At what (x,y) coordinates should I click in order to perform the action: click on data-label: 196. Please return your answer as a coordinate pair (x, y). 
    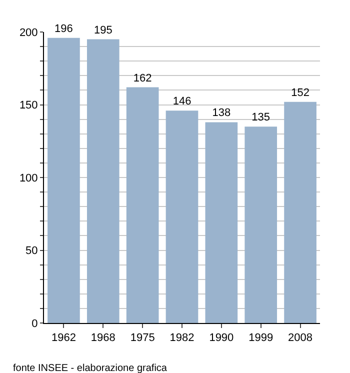
    Looking at the image, I should click on (63, 28).